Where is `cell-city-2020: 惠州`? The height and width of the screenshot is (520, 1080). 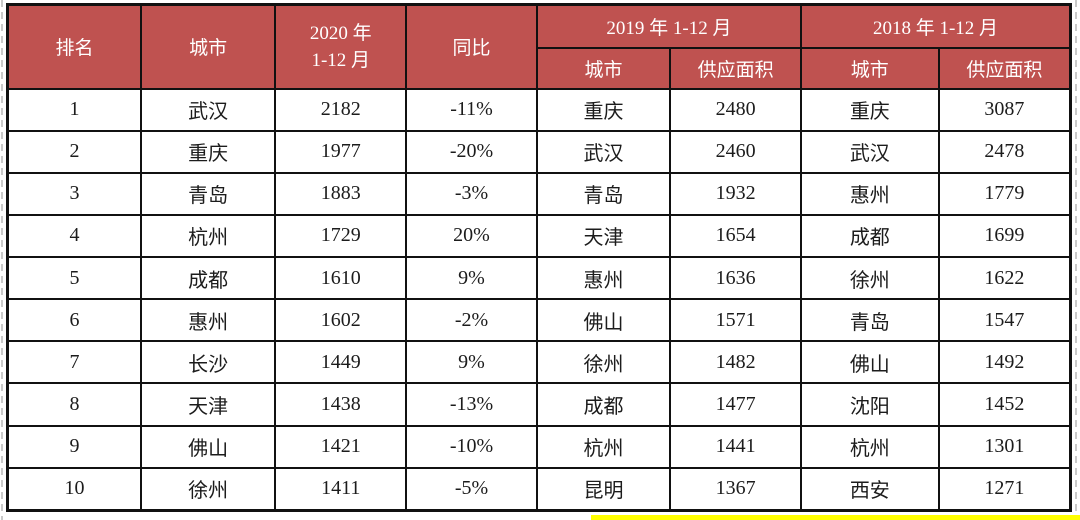 cell-city-2020: 惠州 is located at coordinates (208, 320).